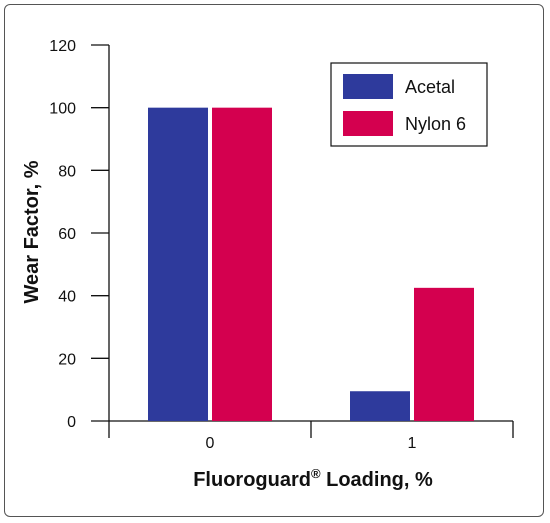  What do you see at coordinates (32, 231) in the screenshot?
I see `y-axis-title: Wear Factor, %` at bounding box center [32, 231].